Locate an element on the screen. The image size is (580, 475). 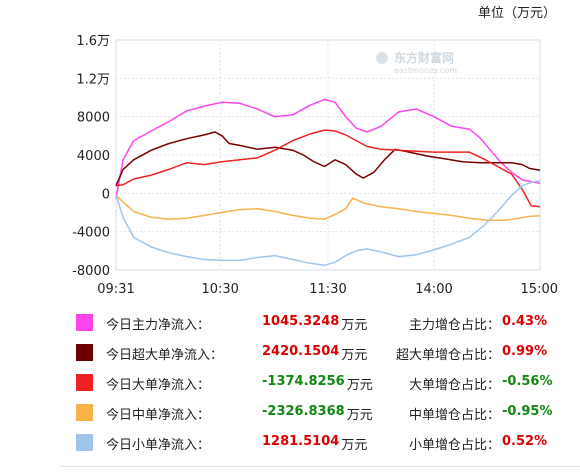
legend-ratio: 0.43% is located at coordinates (525, 321).